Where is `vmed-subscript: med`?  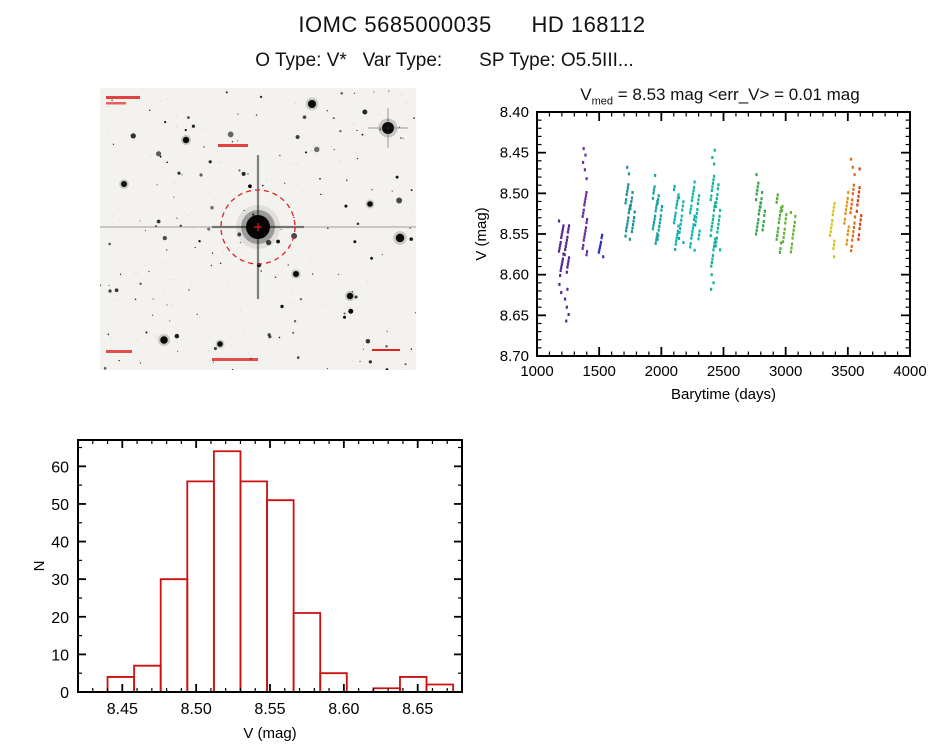 vmed-subscript: med is located at coordinates (602, 101).